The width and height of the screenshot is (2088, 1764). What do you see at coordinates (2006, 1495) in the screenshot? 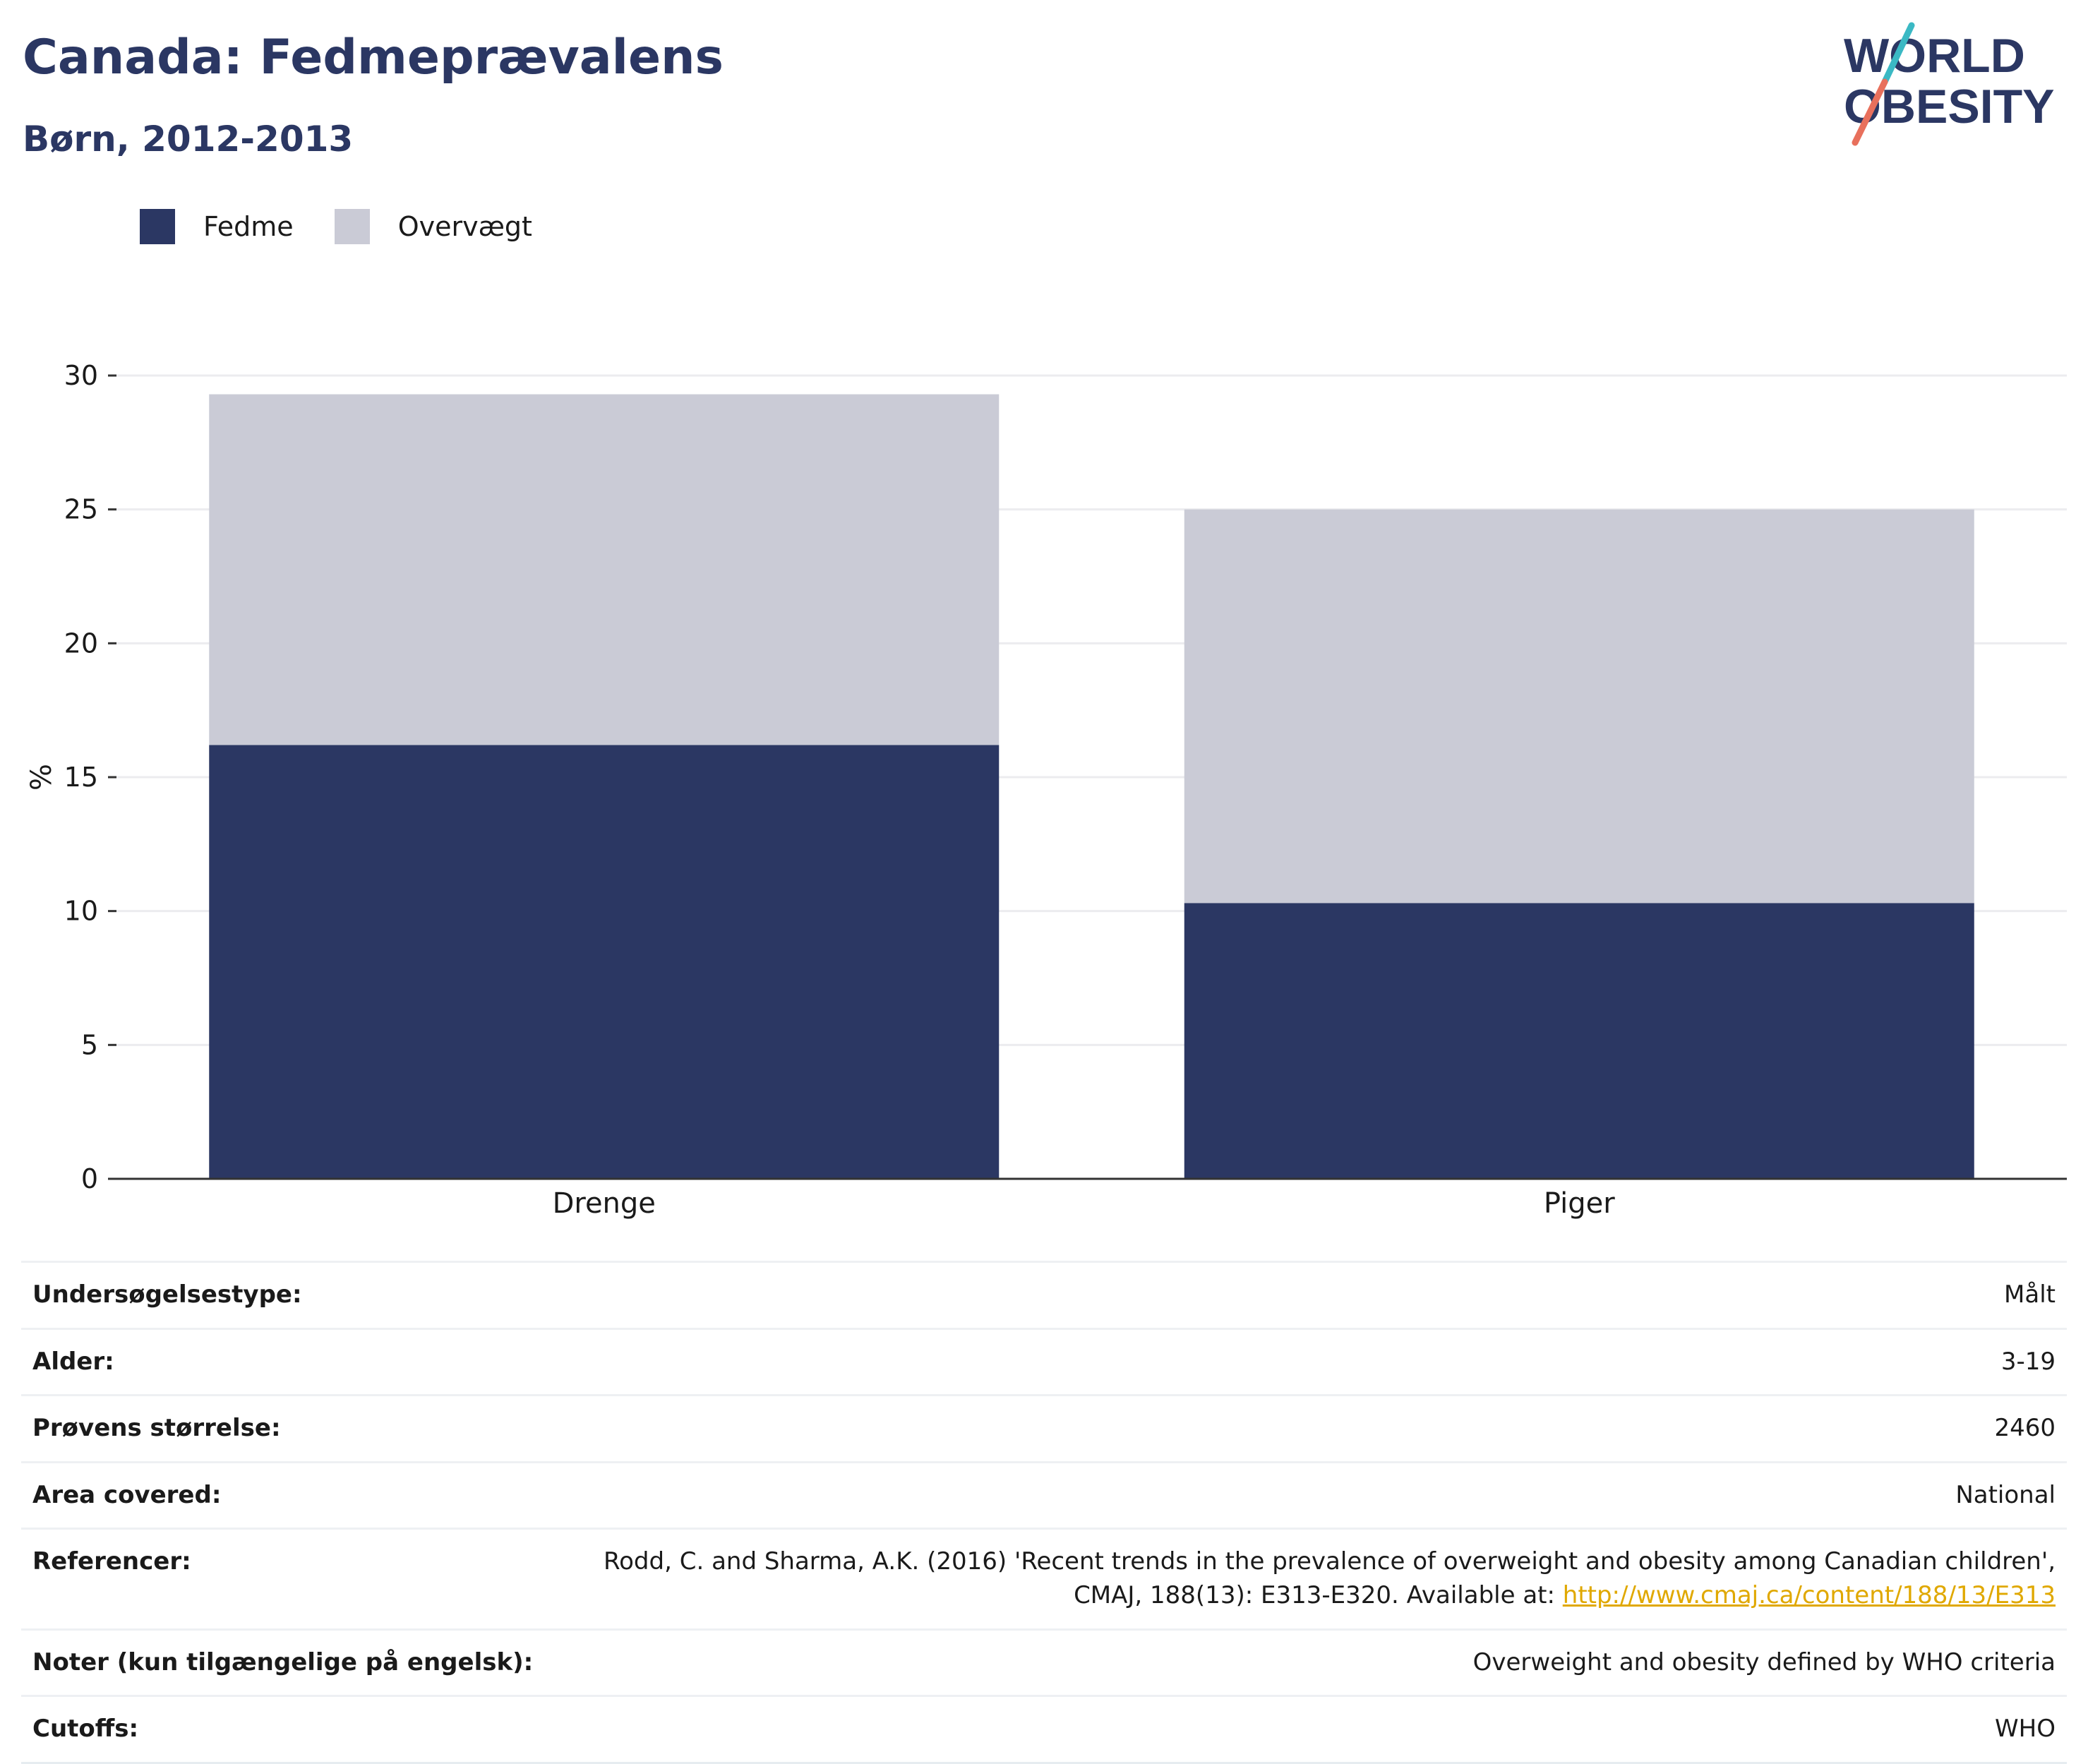
I see `meta-value: National` at bounding box center [2006, 1495].